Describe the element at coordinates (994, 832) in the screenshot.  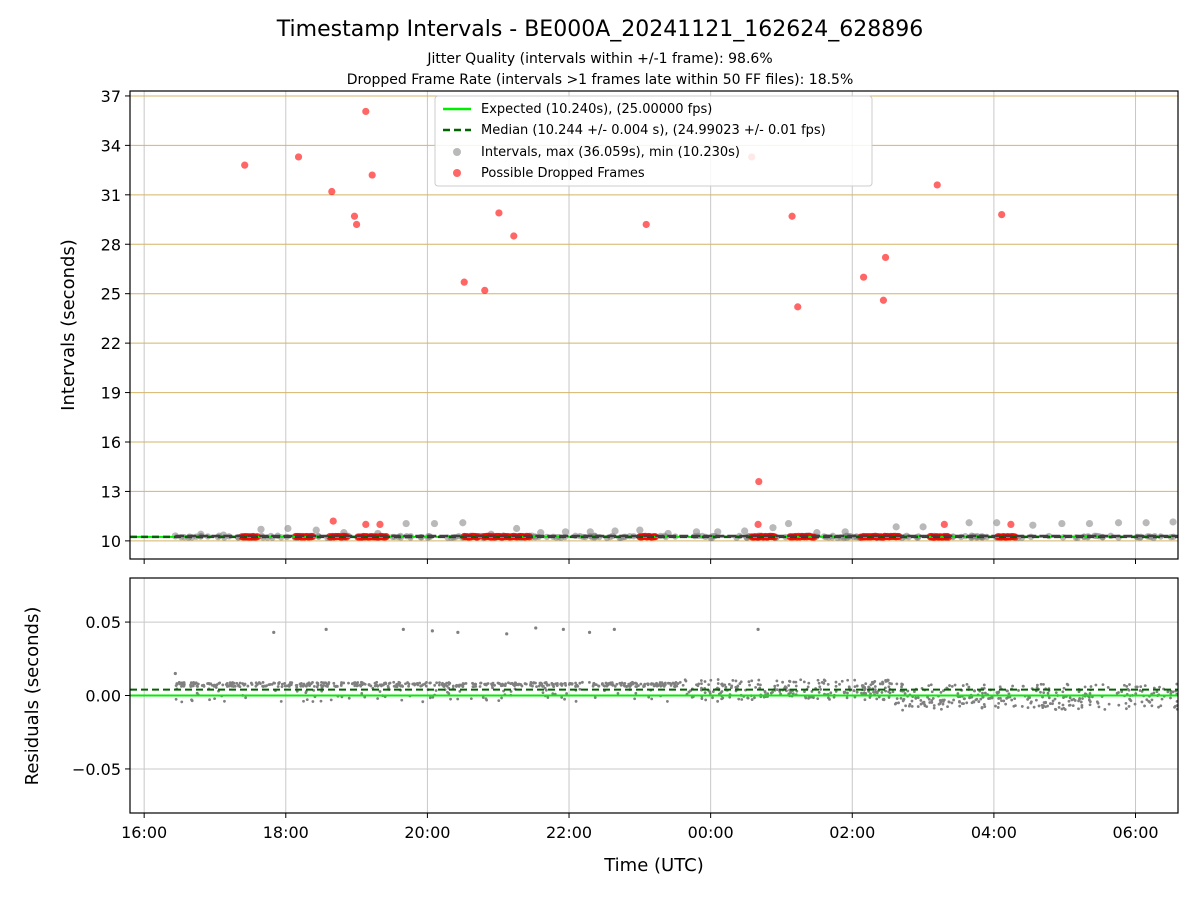
I see `x-tick-label: 04:00` at that location.